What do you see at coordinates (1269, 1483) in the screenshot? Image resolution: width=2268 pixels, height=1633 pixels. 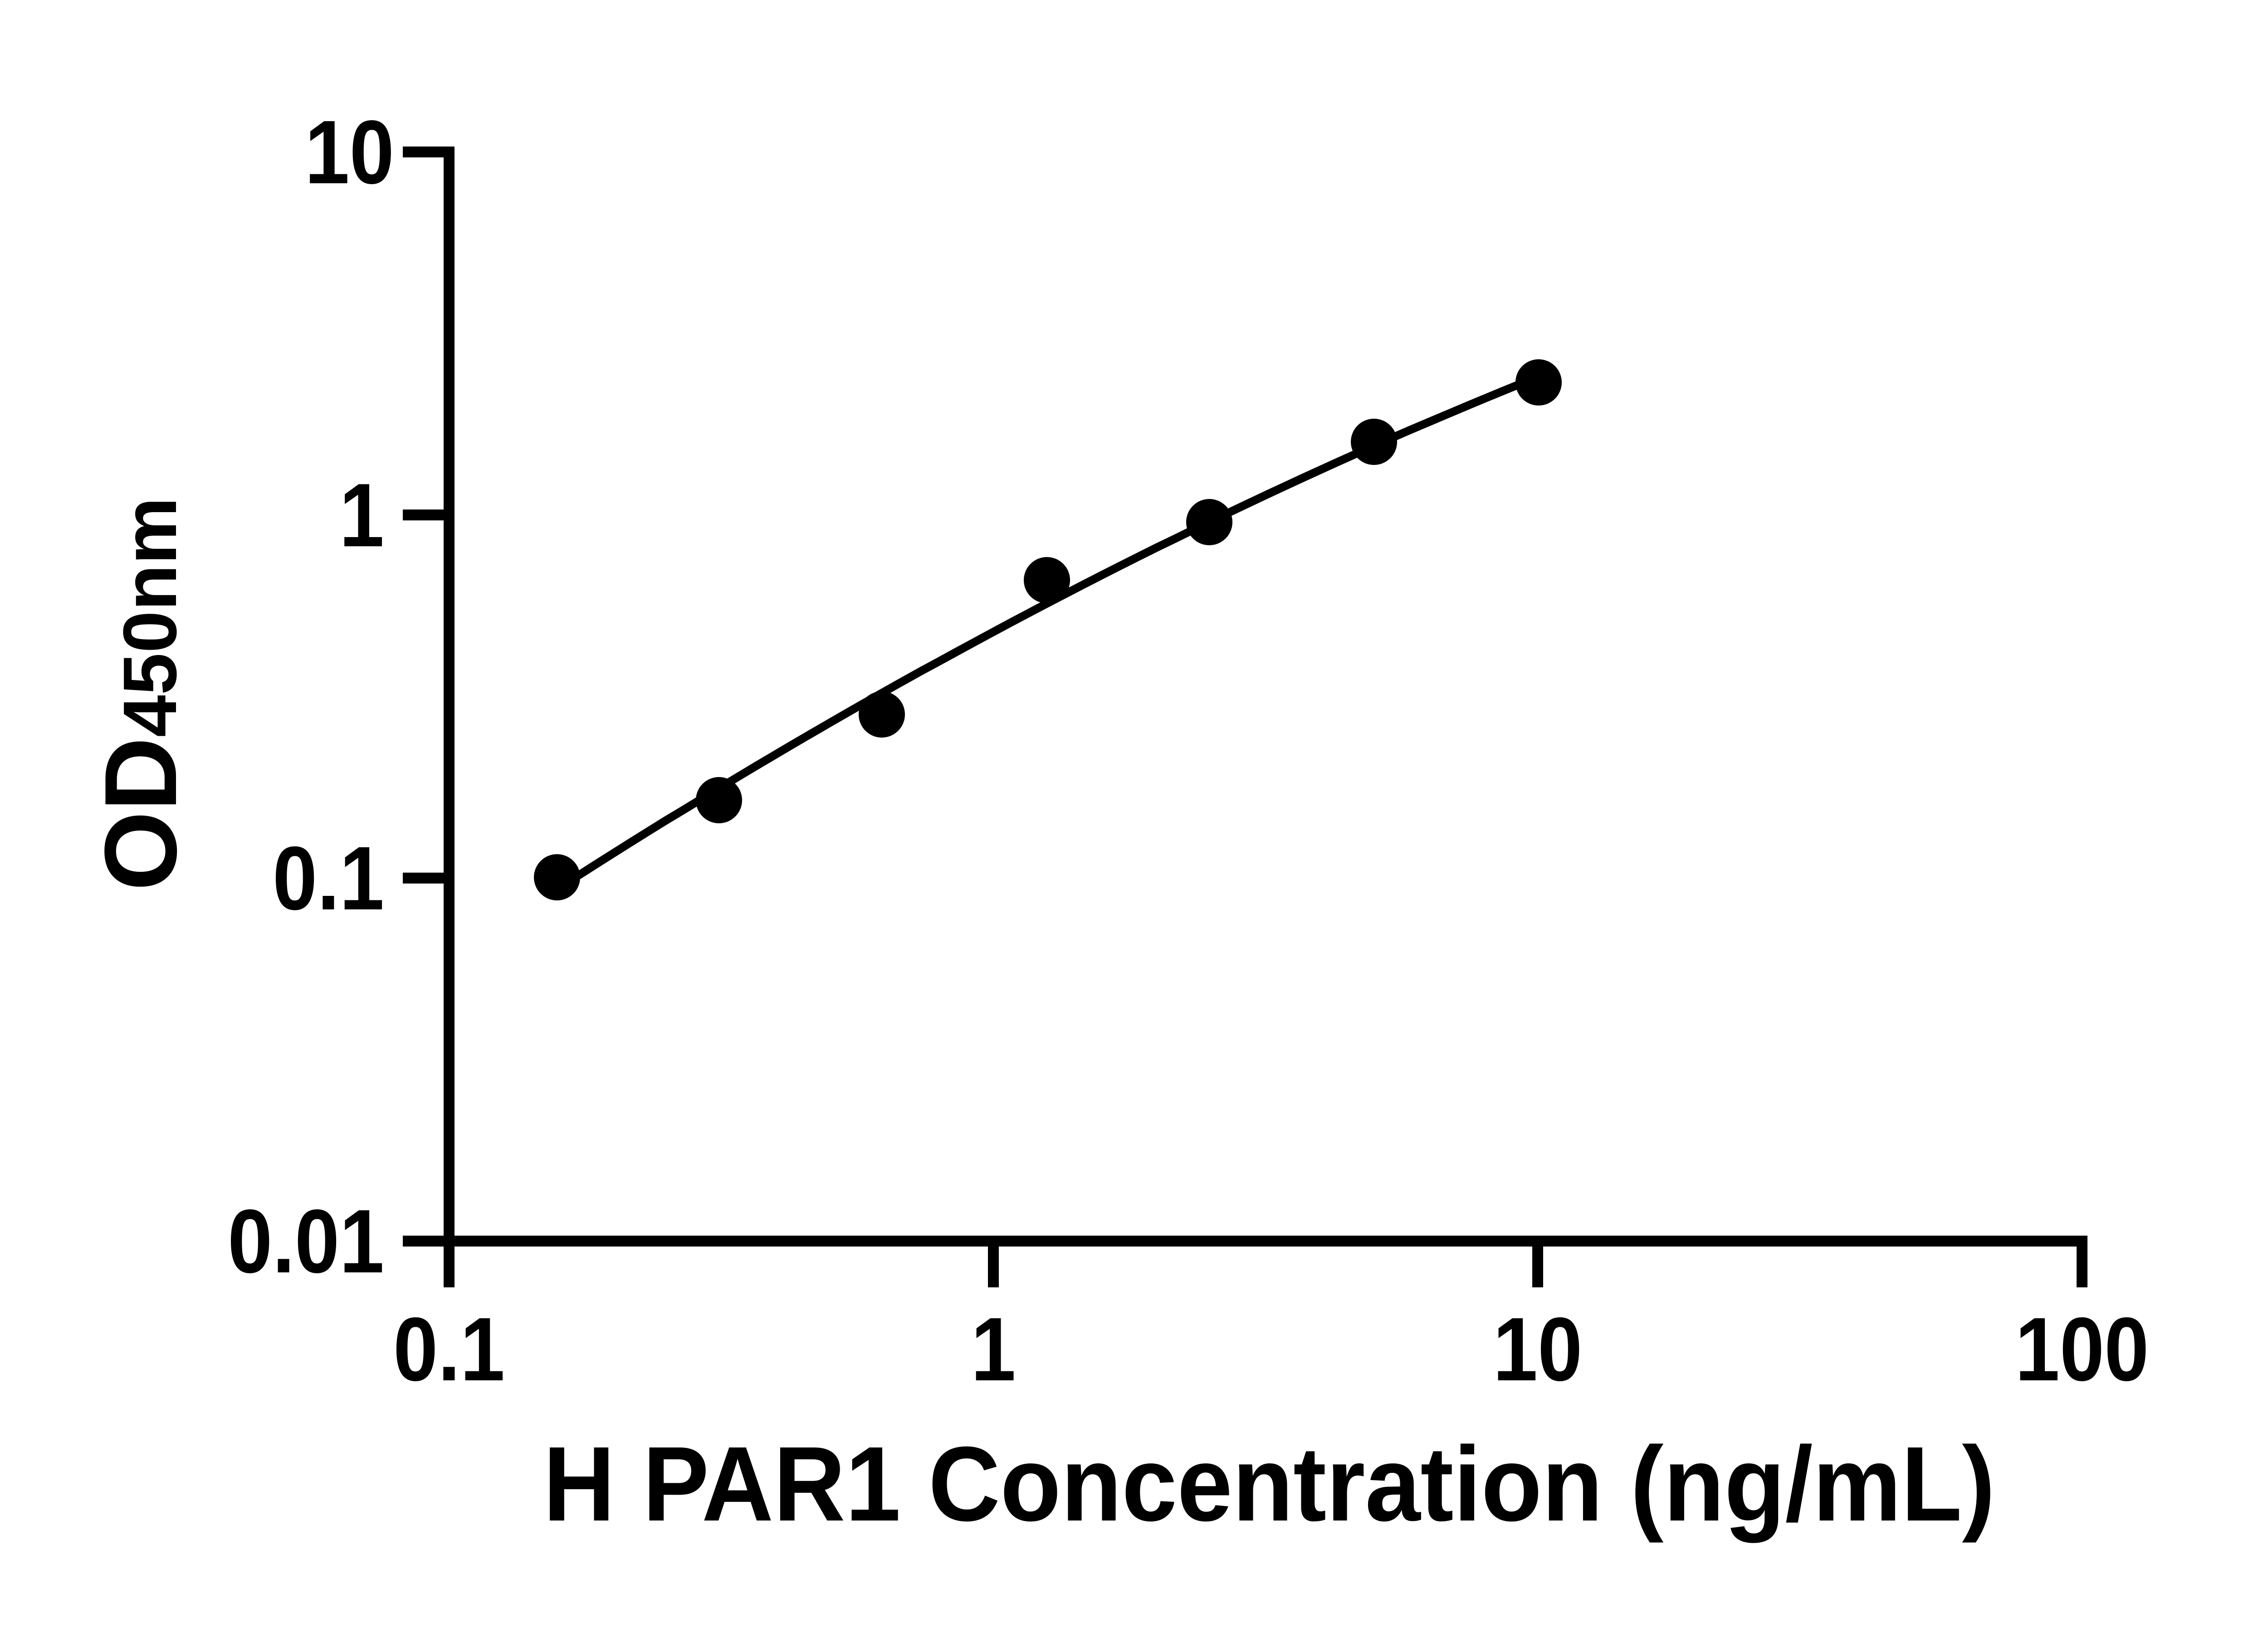 I see `svg-text: H PAR1 Concentration (ng/mL)` at bounding box center [1269, 1483].